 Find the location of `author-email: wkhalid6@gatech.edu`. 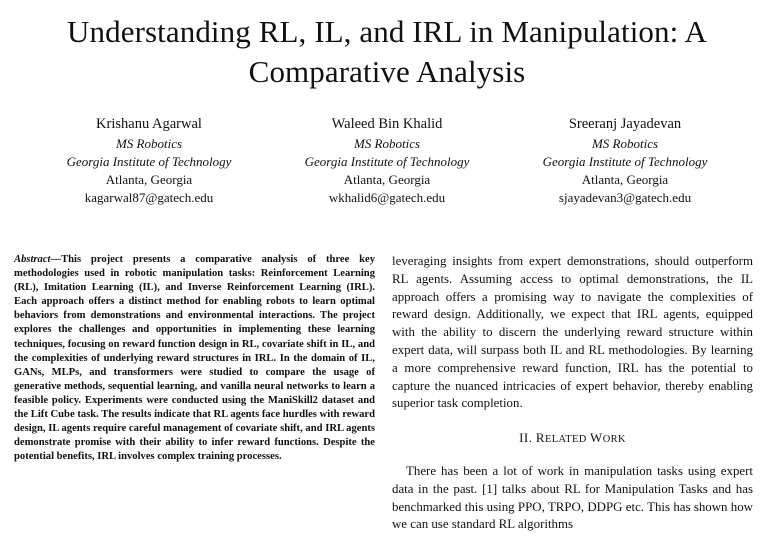

author-email: wkhalid6@gatech.edu is located at coordinates (387, 197).